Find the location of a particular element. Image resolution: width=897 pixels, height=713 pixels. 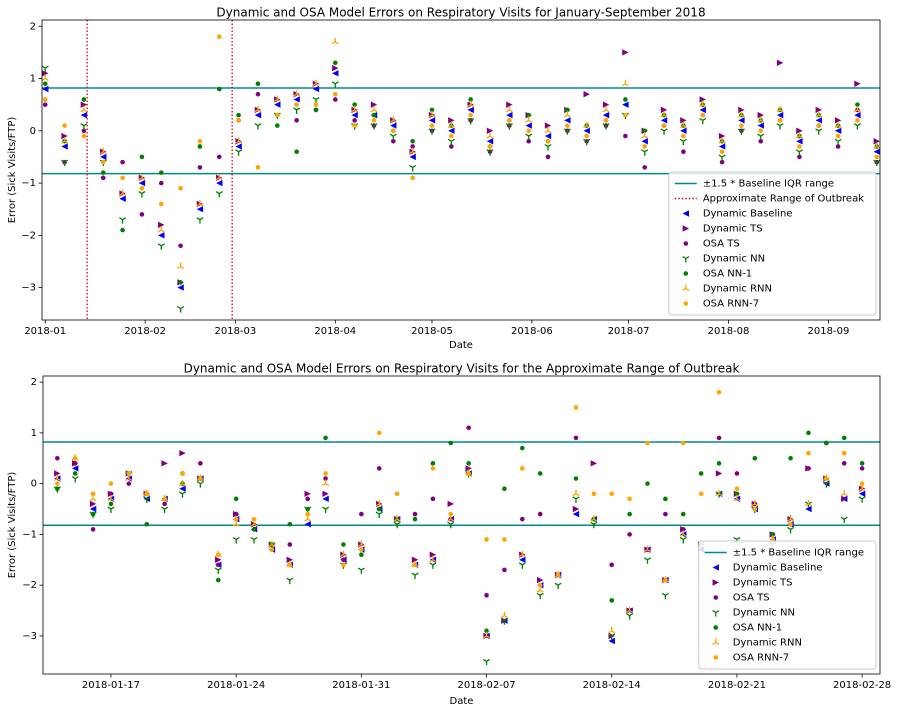

x-tick-label: 2018-04 is located at coordinates (335, 331).